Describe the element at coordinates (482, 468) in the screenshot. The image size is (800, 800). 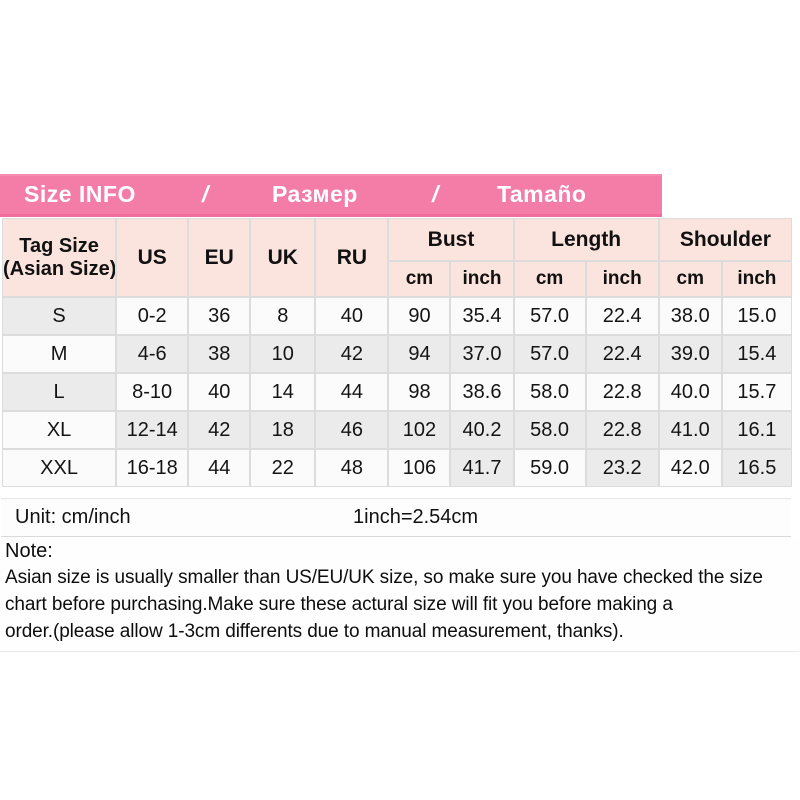
I see `cell: 41.7` at that location.